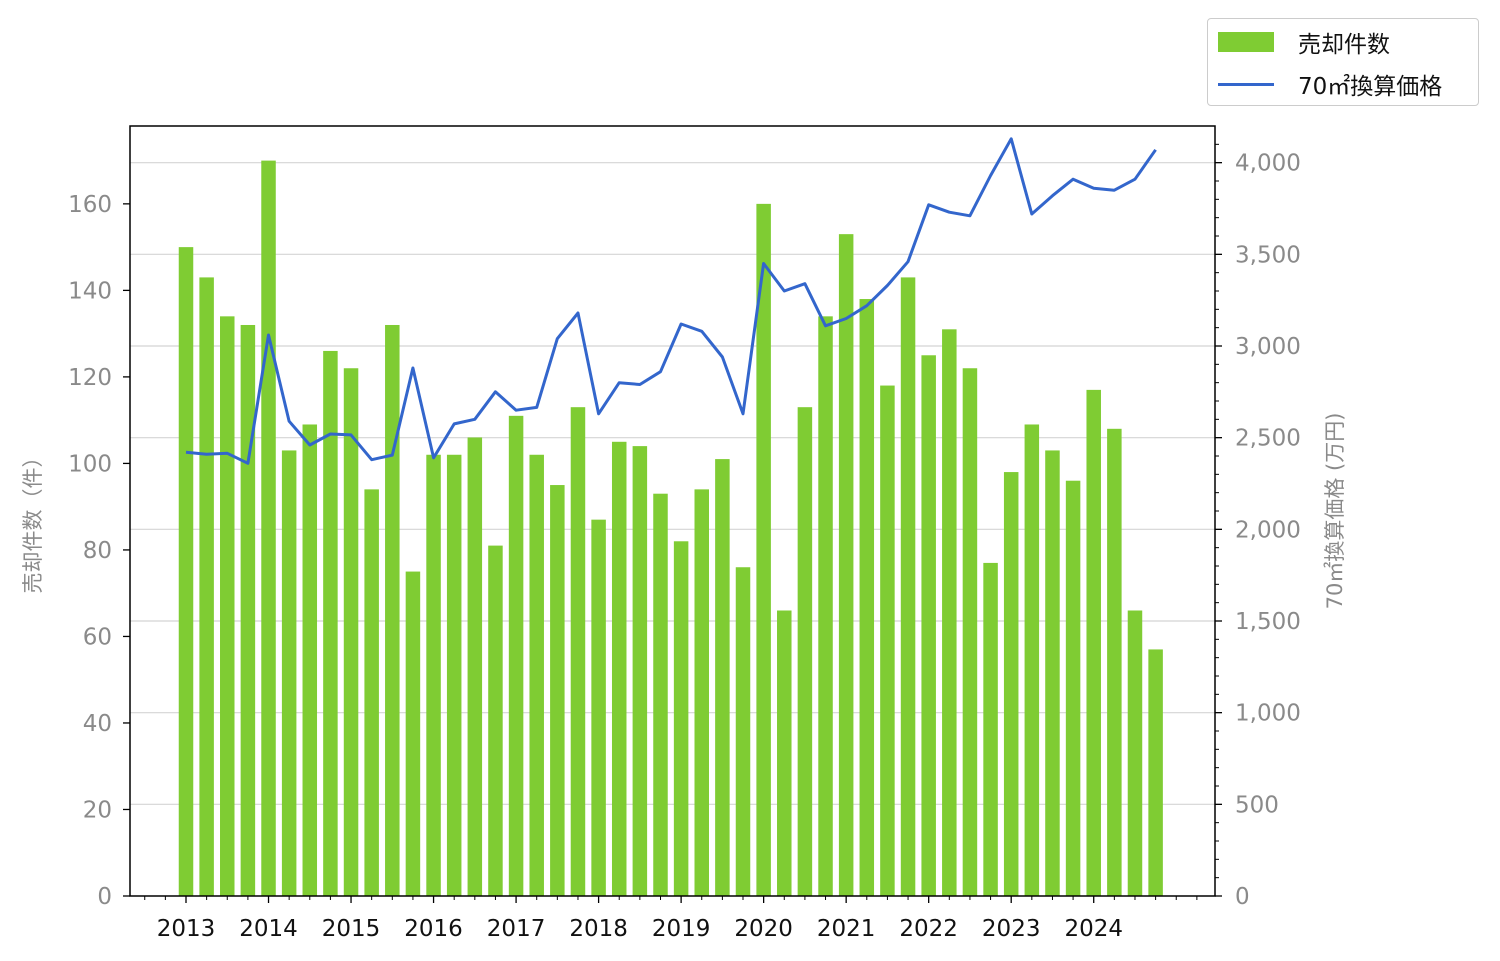  Describe the element at coordinates (1032, 660) in the screenshot. I see `bar-2023-Q2` at that location.